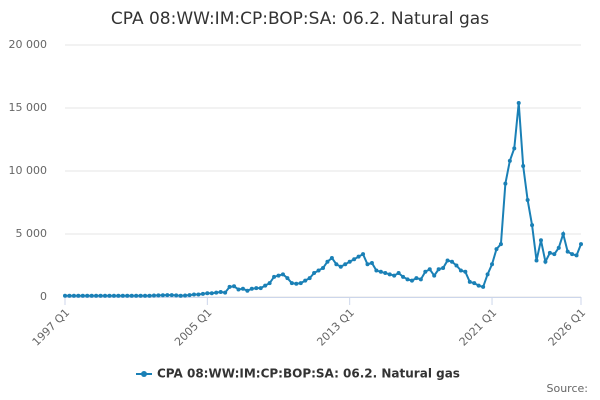 Image resolution: width=600 pixels, height=400 pixels. I want to click on legend-marker, so click(144, 374).